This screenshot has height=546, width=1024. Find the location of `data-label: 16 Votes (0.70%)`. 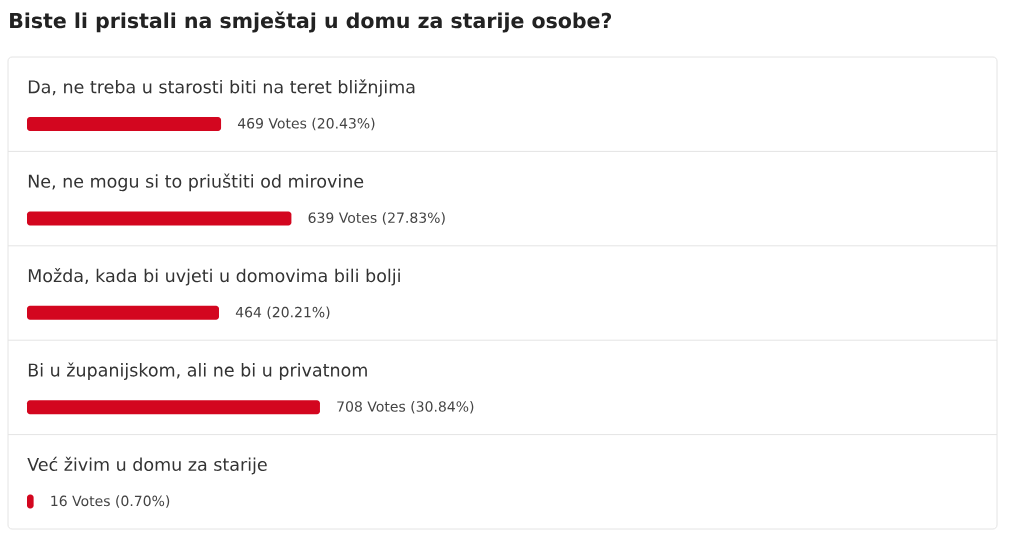

data-label: 16 Votes (0.70%) is located at coordinates (110, 501).